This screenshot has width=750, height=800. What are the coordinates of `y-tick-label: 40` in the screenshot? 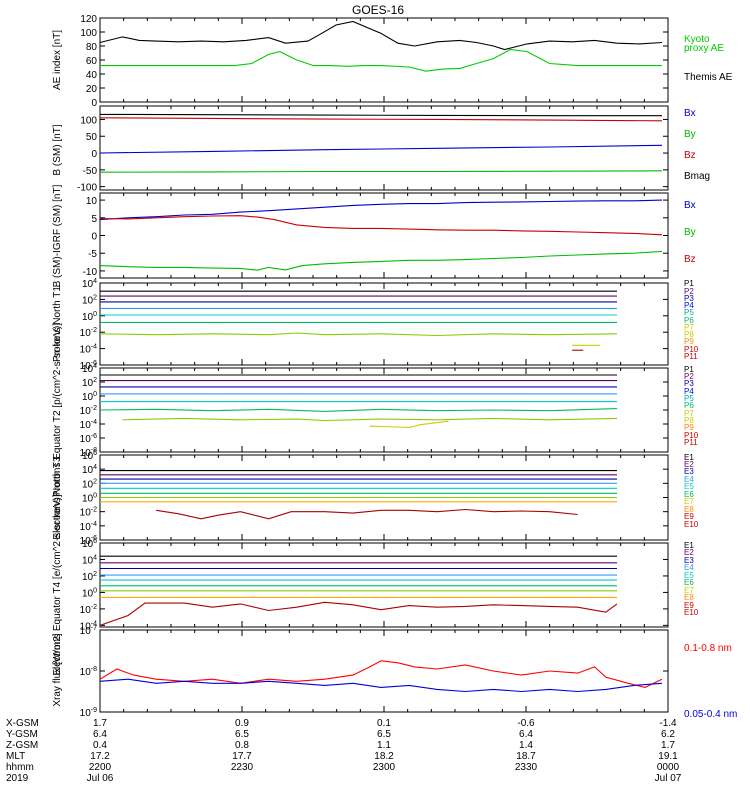 It's located at (92, 75).